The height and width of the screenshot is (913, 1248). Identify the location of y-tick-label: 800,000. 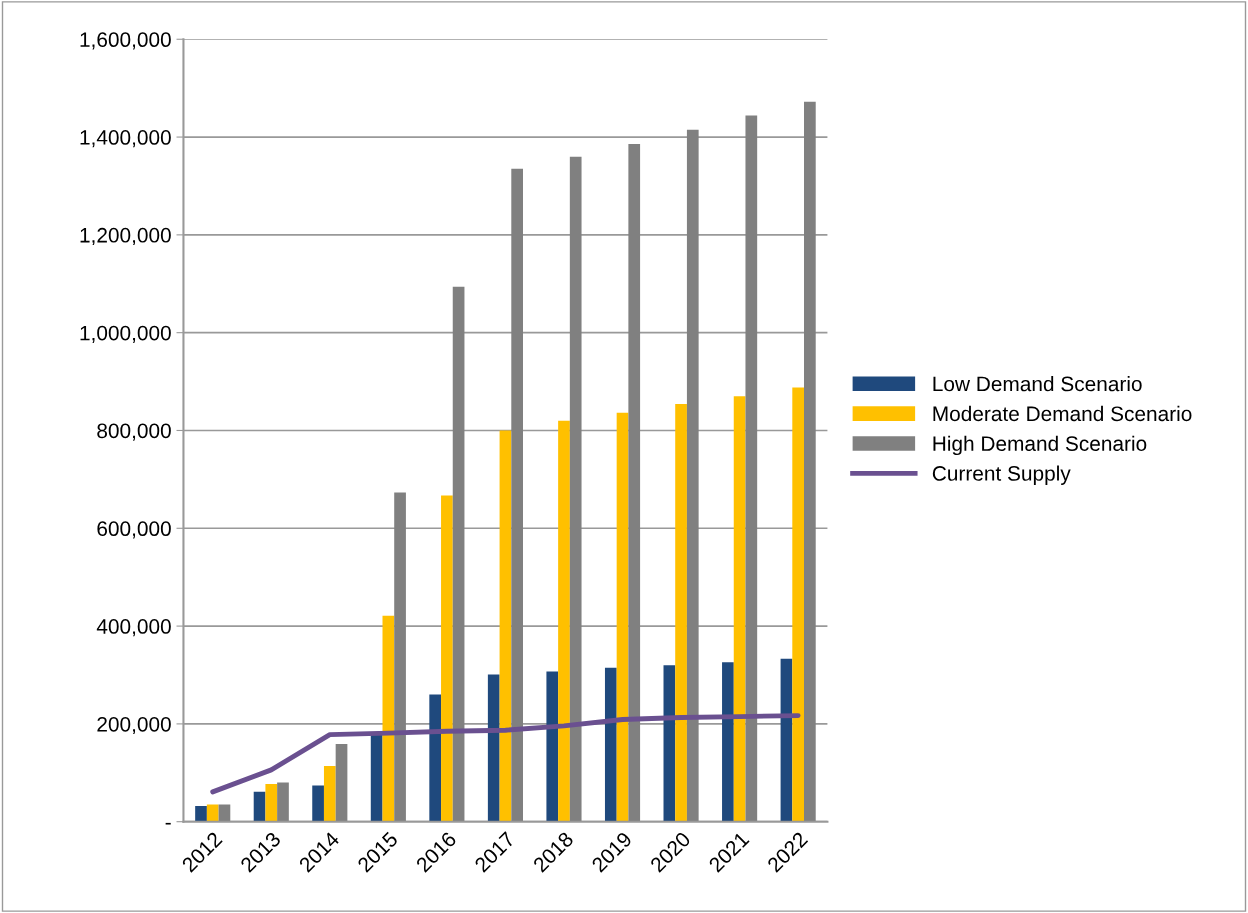
(134, 432).